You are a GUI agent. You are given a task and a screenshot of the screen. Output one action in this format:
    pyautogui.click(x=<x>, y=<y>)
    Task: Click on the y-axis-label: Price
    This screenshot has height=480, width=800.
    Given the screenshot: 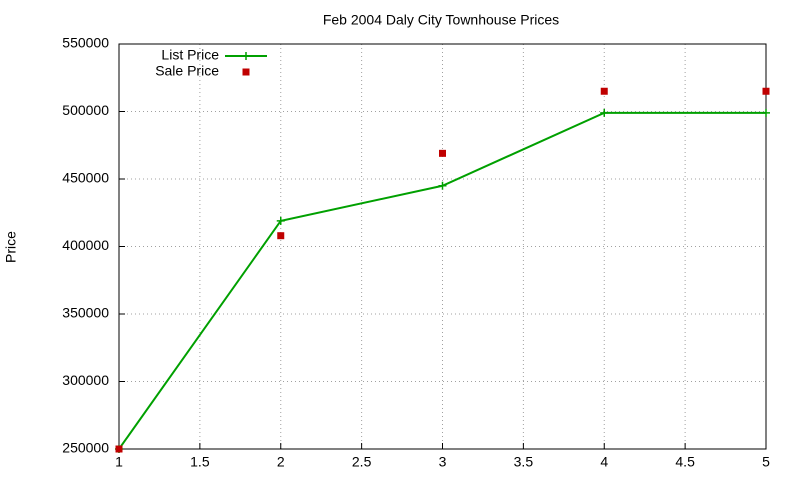 What is the action you would take?
    pyautogui.click(x=11, y=247)
    